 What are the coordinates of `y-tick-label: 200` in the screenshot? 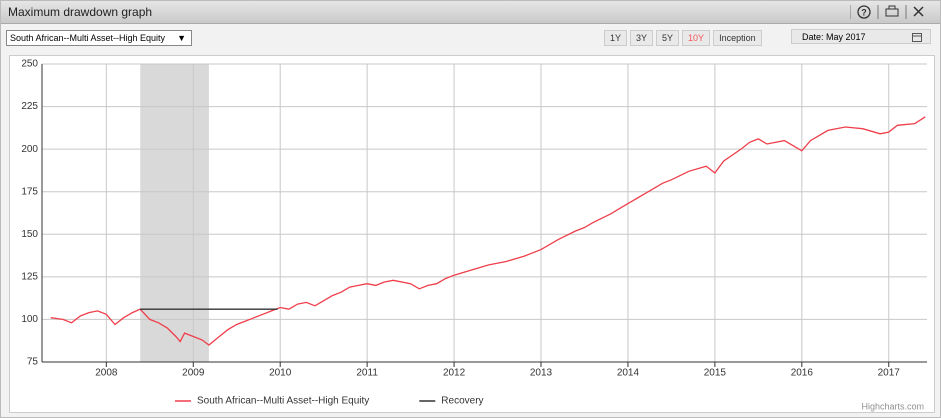 It's located at (29, 149).